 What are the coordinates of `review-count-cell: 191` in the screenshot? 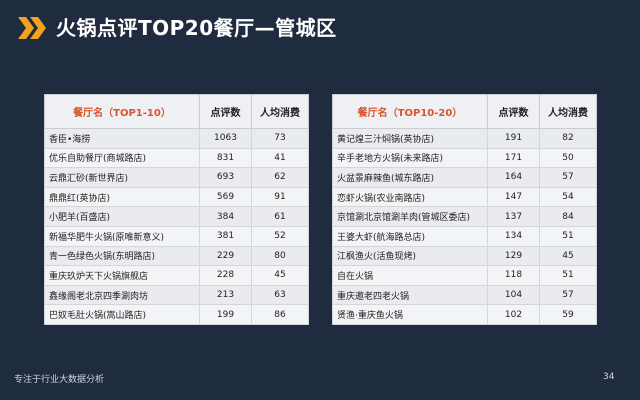 It's located at (513, 138).